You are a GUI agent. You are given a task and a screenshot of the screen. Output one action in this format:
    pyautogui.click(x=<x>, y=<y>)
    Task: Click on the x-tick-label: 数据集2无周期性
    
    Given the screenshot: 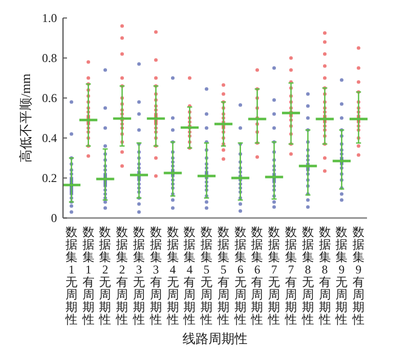 What is the action you would take?
    pyautogui.click(x=105, y=275)
    